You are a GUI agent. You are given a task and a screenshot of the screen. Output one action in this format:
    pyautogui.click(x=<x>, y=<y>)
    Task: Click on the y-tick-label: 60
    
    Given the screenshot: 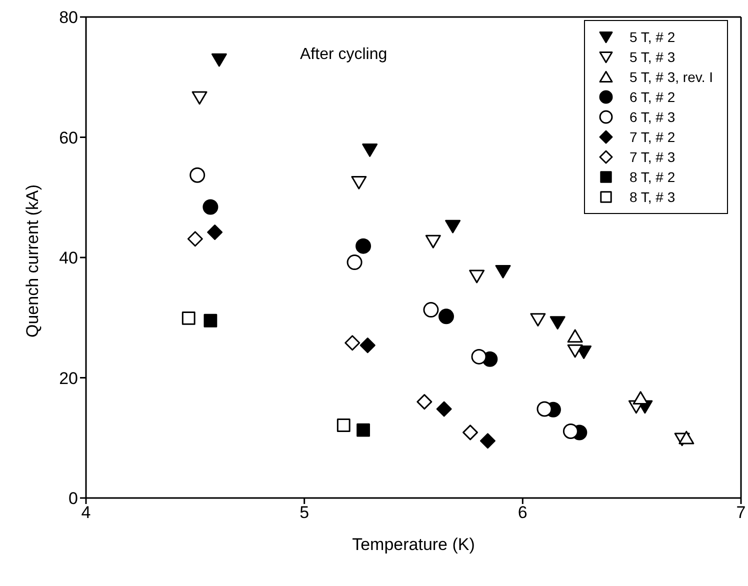 What is the action you would take?
    pyautogui.click(x=68, y=138)
    